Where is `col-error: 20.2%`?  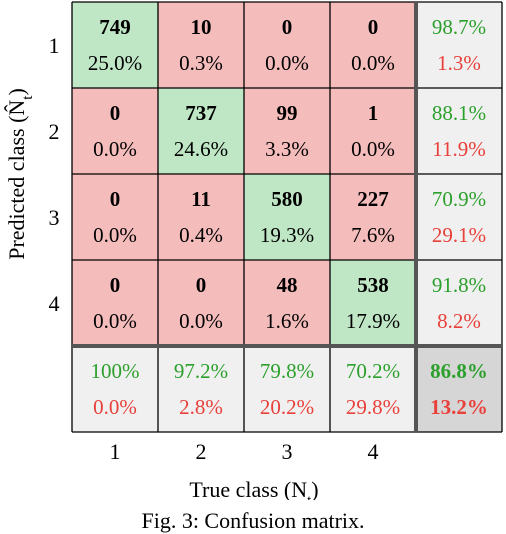
col-error: 20.2% is located at coordinates (287, 407).